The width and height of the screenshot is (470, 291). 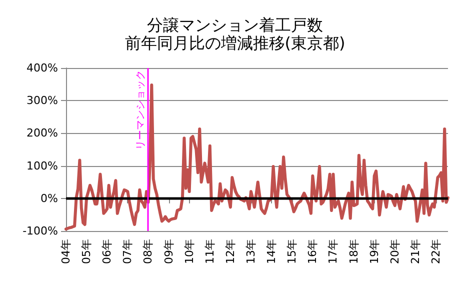 What do you see at coordinates (313, 251) in the screenshot?
I see `x-tick-label: 16年` at bounding box center [313, 251].